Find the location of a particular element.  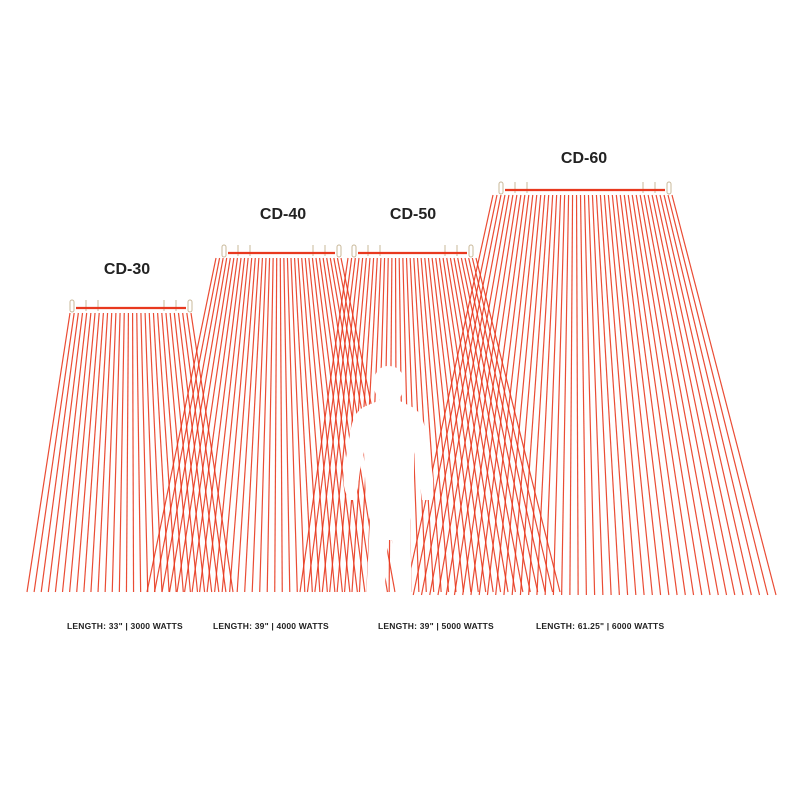

model-title-cd-30: CD-30 is located at coordinates (127, 269).